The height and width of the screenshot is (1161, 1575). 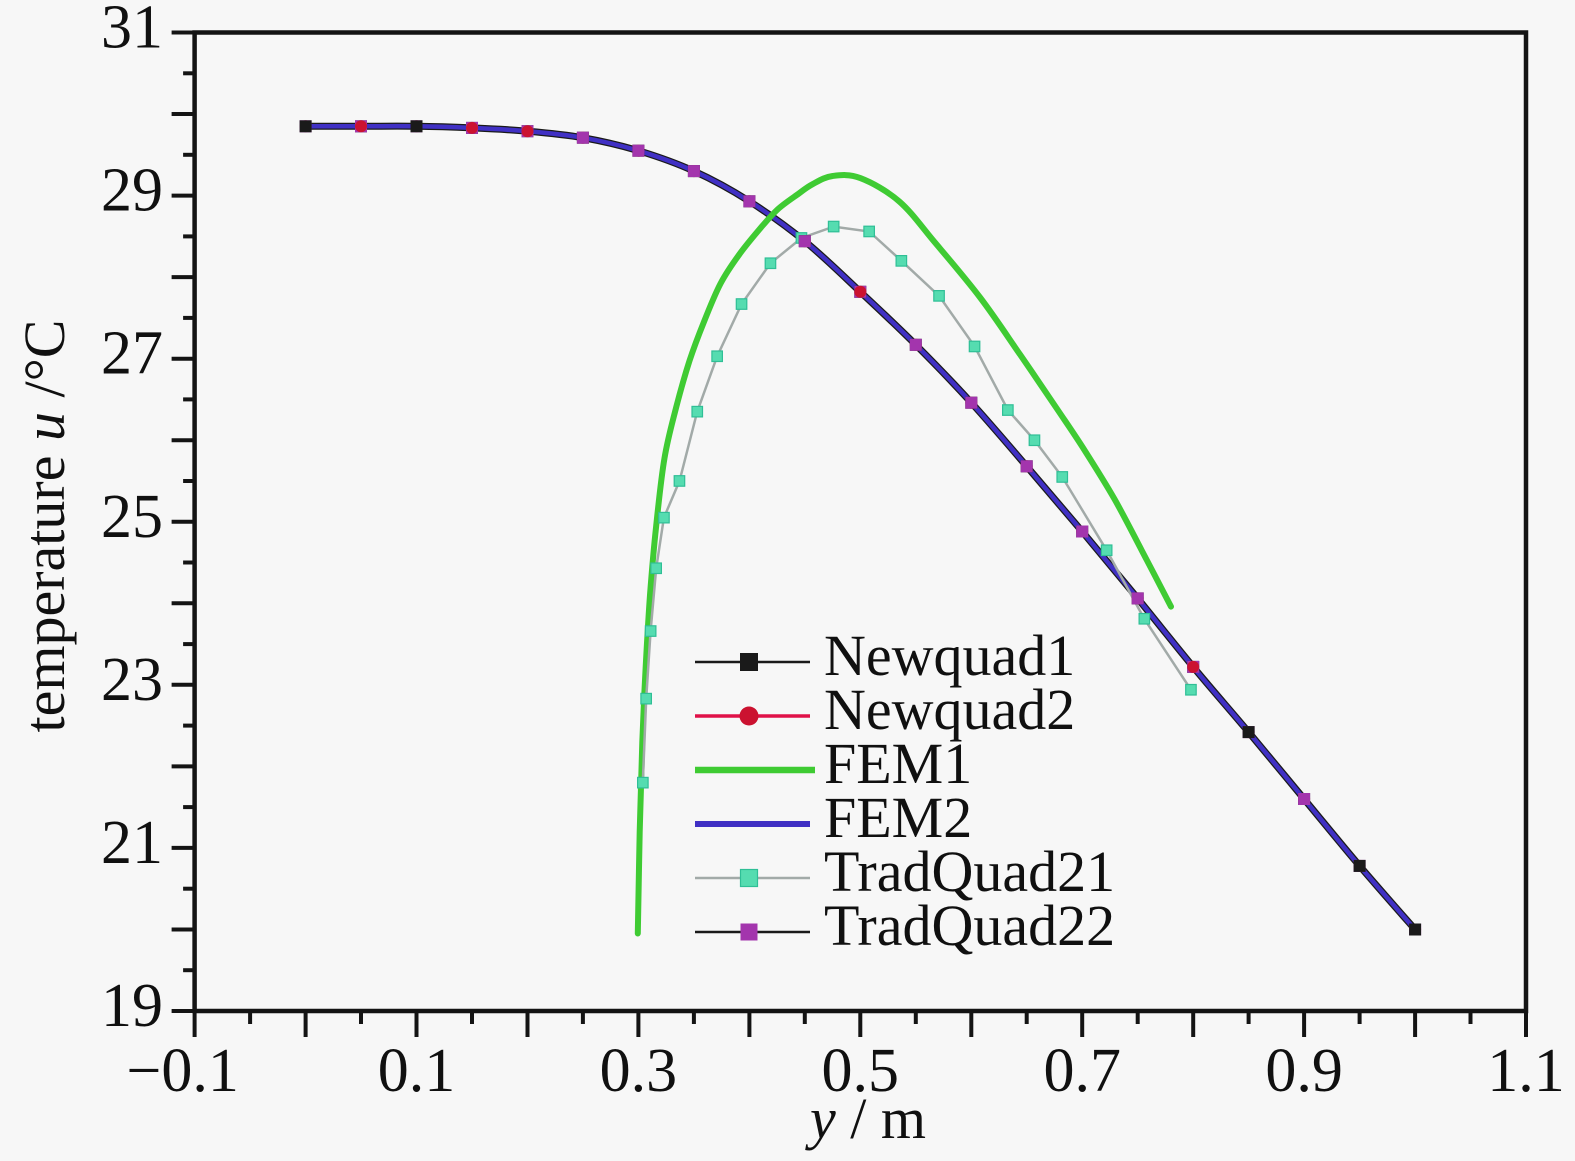 What do you see at coordinates (132, 517) in the screenshot?
I see `svg-text: 25` at bounding box center [132, 517].